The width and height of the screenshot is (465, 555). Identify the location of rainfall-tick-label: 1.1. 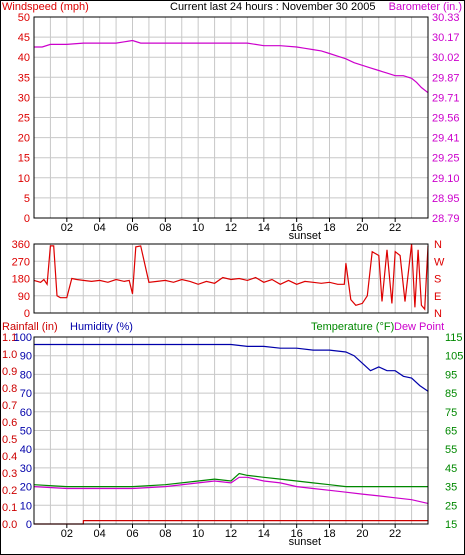
(9, 338).